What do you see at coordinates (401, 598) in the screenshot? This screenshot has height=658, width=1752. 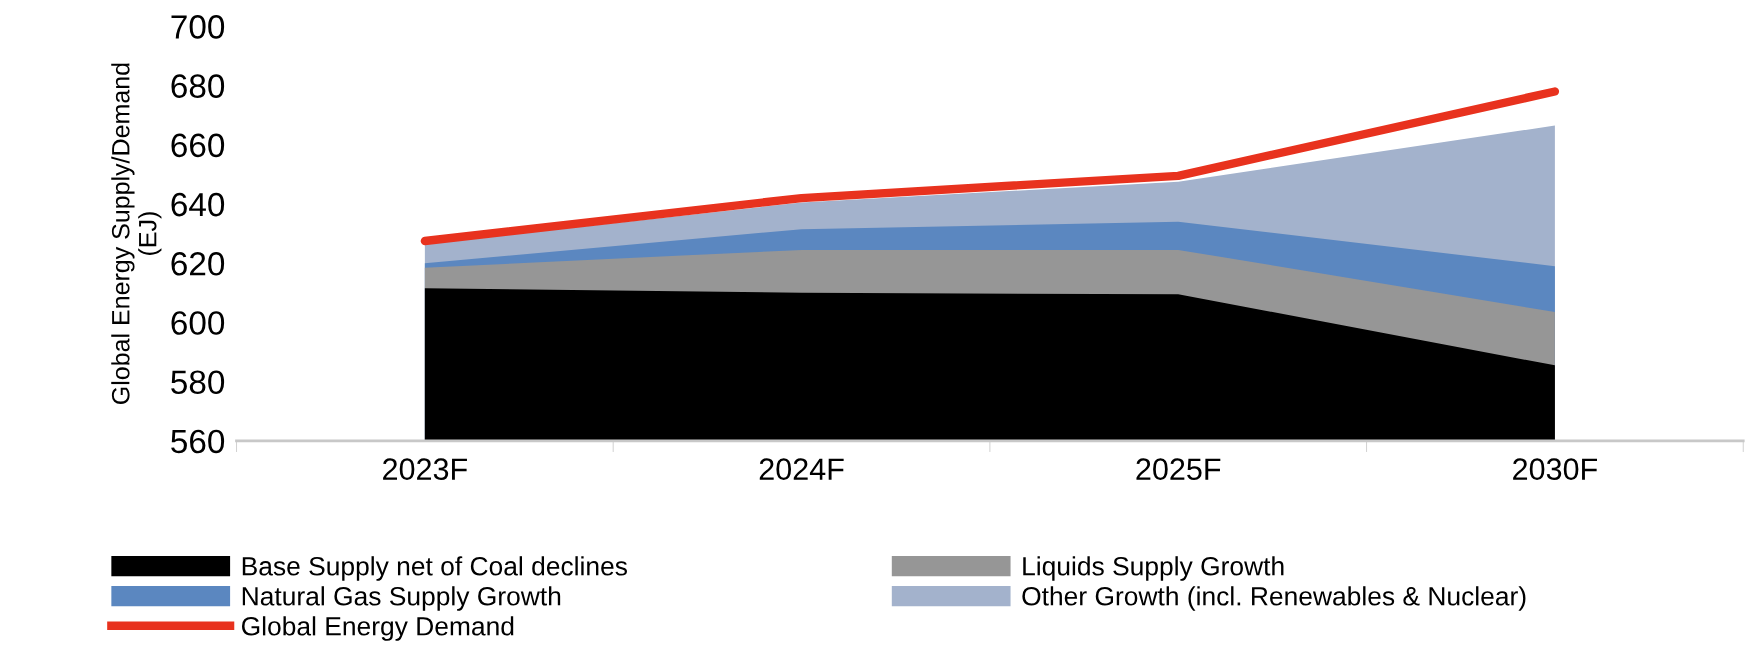 I see `legend-label: Natural Gas Supply Growth` at bounding box center [401, 598].